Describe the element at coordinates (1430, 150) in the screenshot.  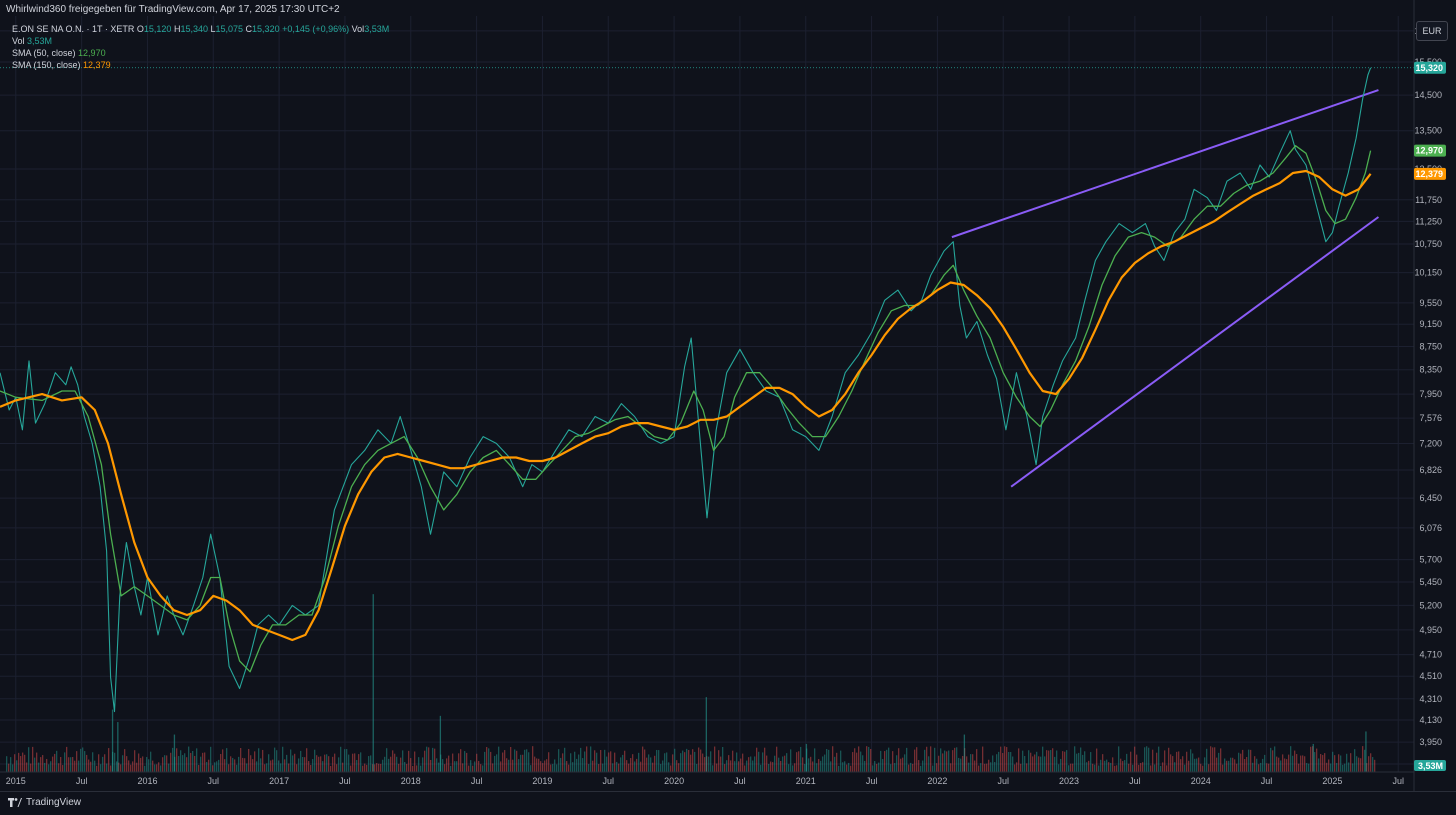
I see `price-tag-box` at that location.